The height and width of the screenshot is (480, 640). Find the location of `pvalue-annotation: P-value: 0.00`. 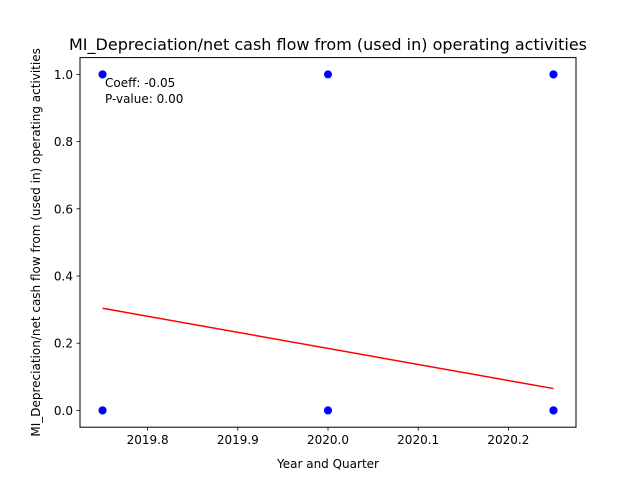

pvalue-annotation: P-value: 0.00 is located at coordinates (144, 99).